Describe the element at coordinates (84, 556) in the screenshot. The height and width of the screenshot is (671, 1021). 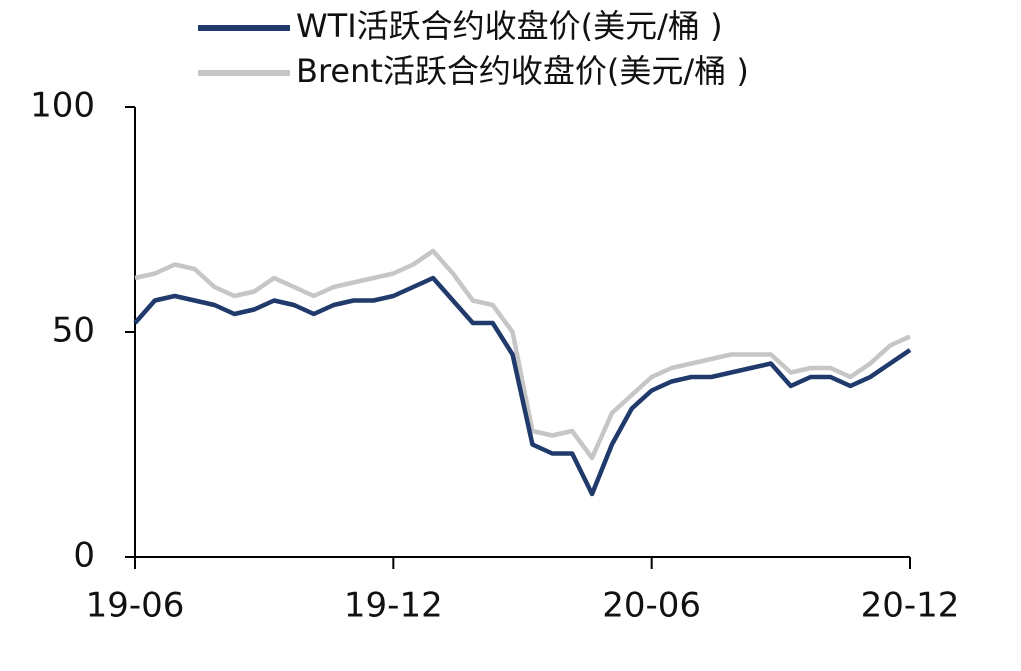
I see `y-tick-label: 0` at that location.